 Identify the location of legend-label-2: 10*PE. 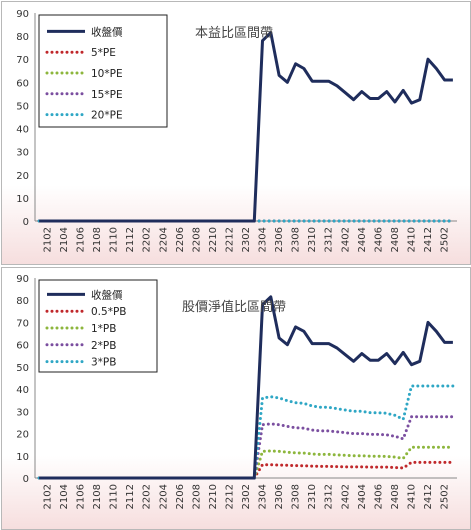
(107, 74).